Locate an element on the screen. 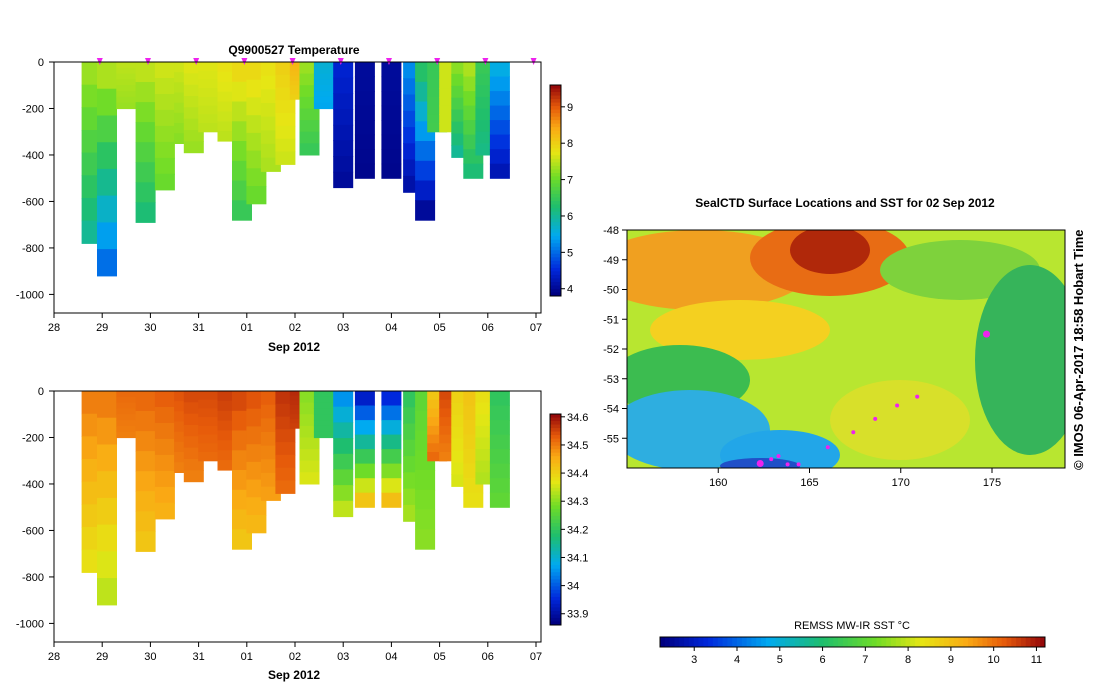 The width and height of the screenshot is (1099, 700). y-tick-label: -200 is located at coordinates (33, 438).